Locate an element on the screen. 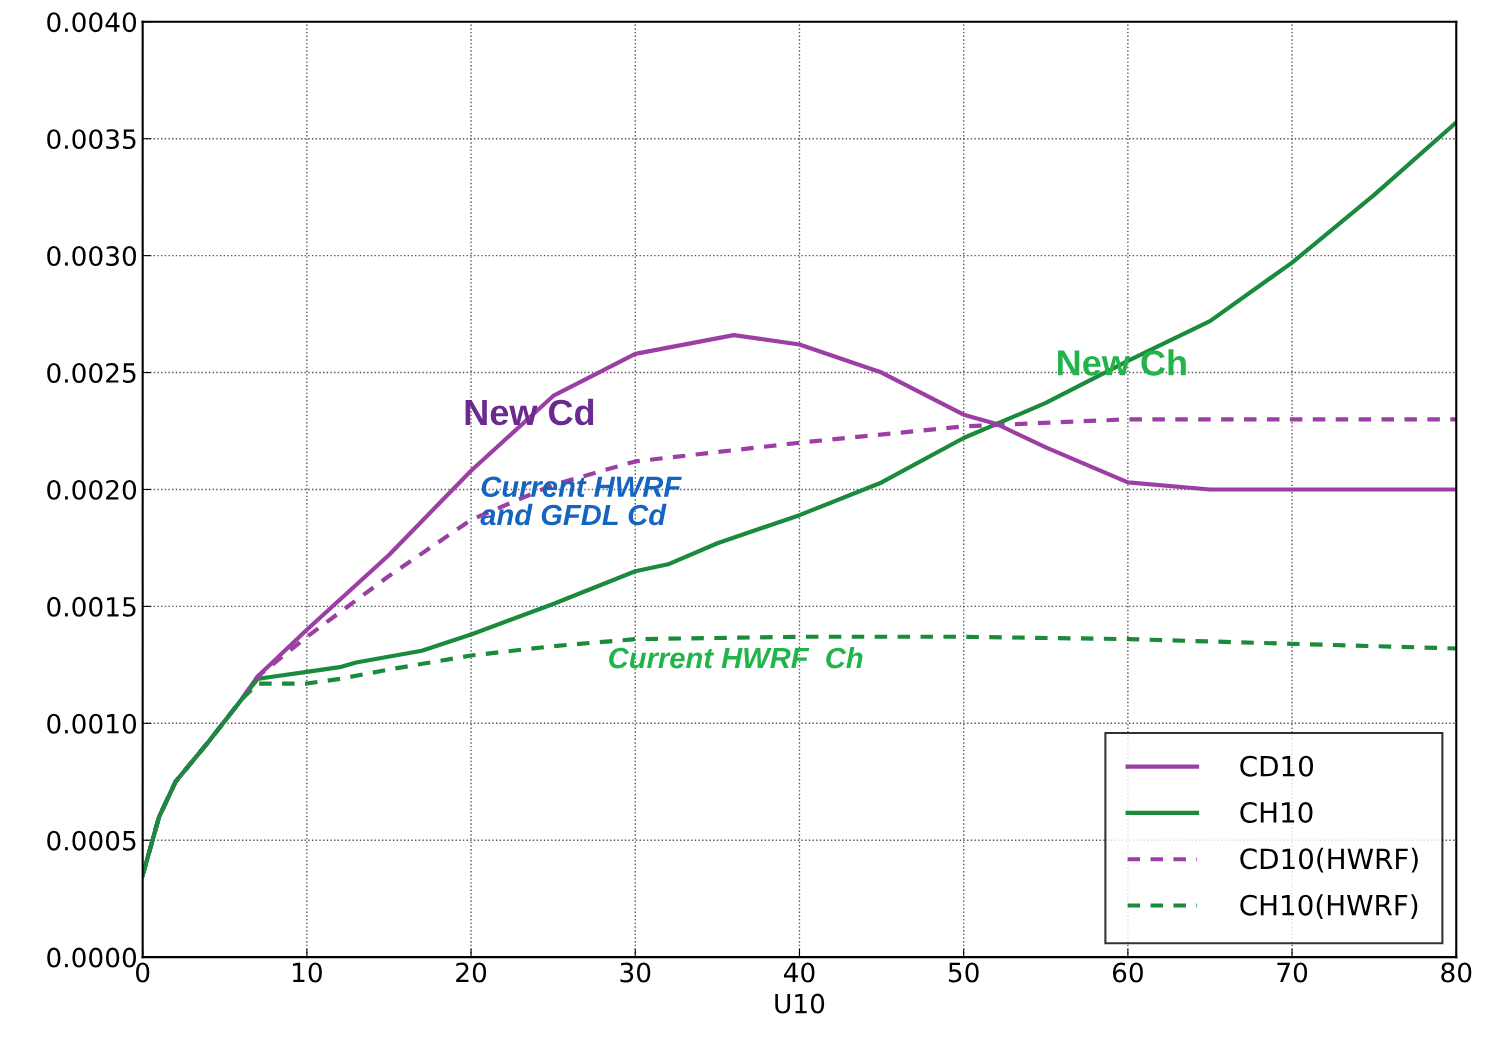 The width and height of the screenshot is (1486, 1037). x-tick-label: 20 is located at coordinates (471, 972).